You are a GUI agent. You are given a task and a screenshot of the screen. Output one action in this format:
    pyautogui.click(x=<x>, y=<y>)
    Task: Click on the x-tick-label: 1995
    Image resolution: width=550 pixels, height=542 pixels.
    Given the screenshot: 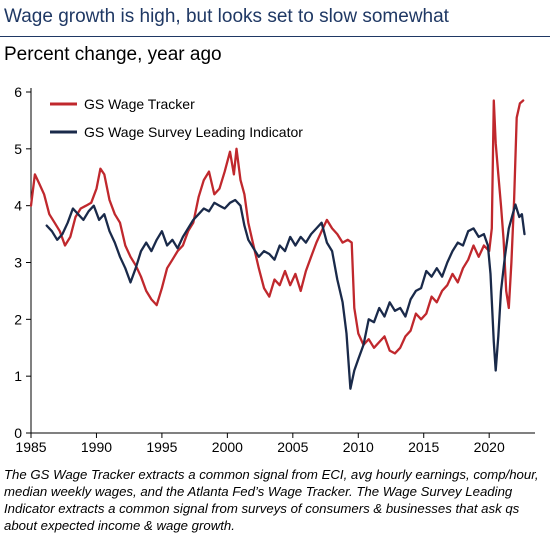 What is the action you would take?
    pyautogui.click(x=161, y=447)
    